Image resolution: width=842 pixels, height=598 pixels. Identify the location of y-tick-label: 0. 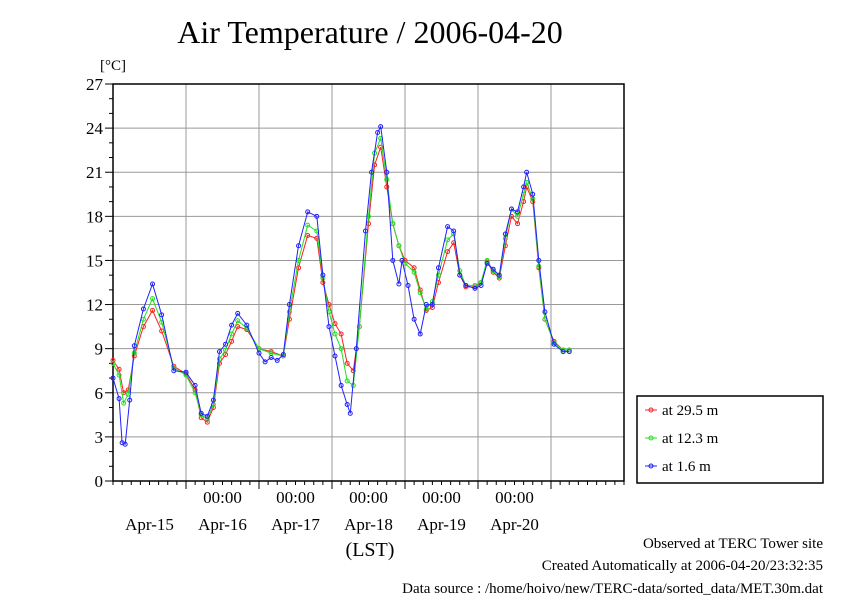
(99, 481).